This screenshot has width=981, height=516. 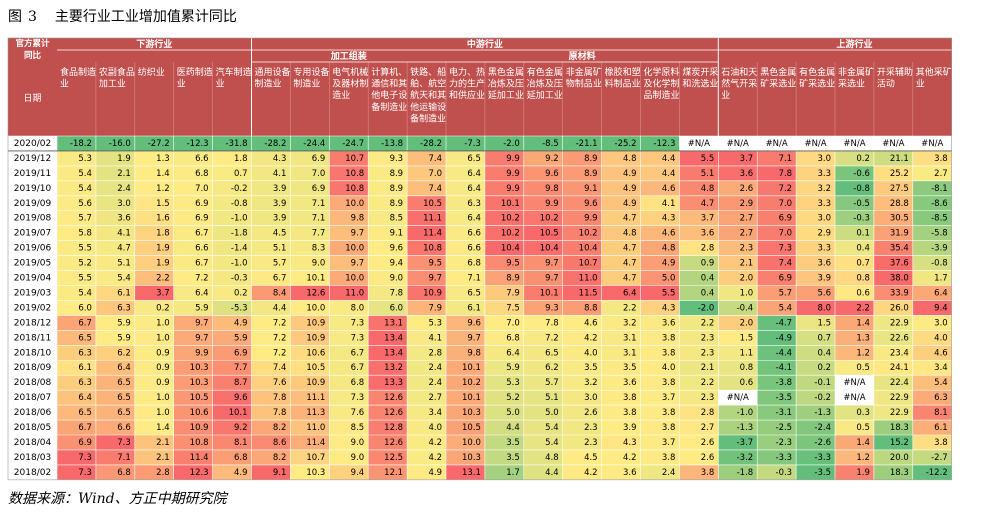 I want to click on cell-value: 9.8, so click(x=358, y=219).